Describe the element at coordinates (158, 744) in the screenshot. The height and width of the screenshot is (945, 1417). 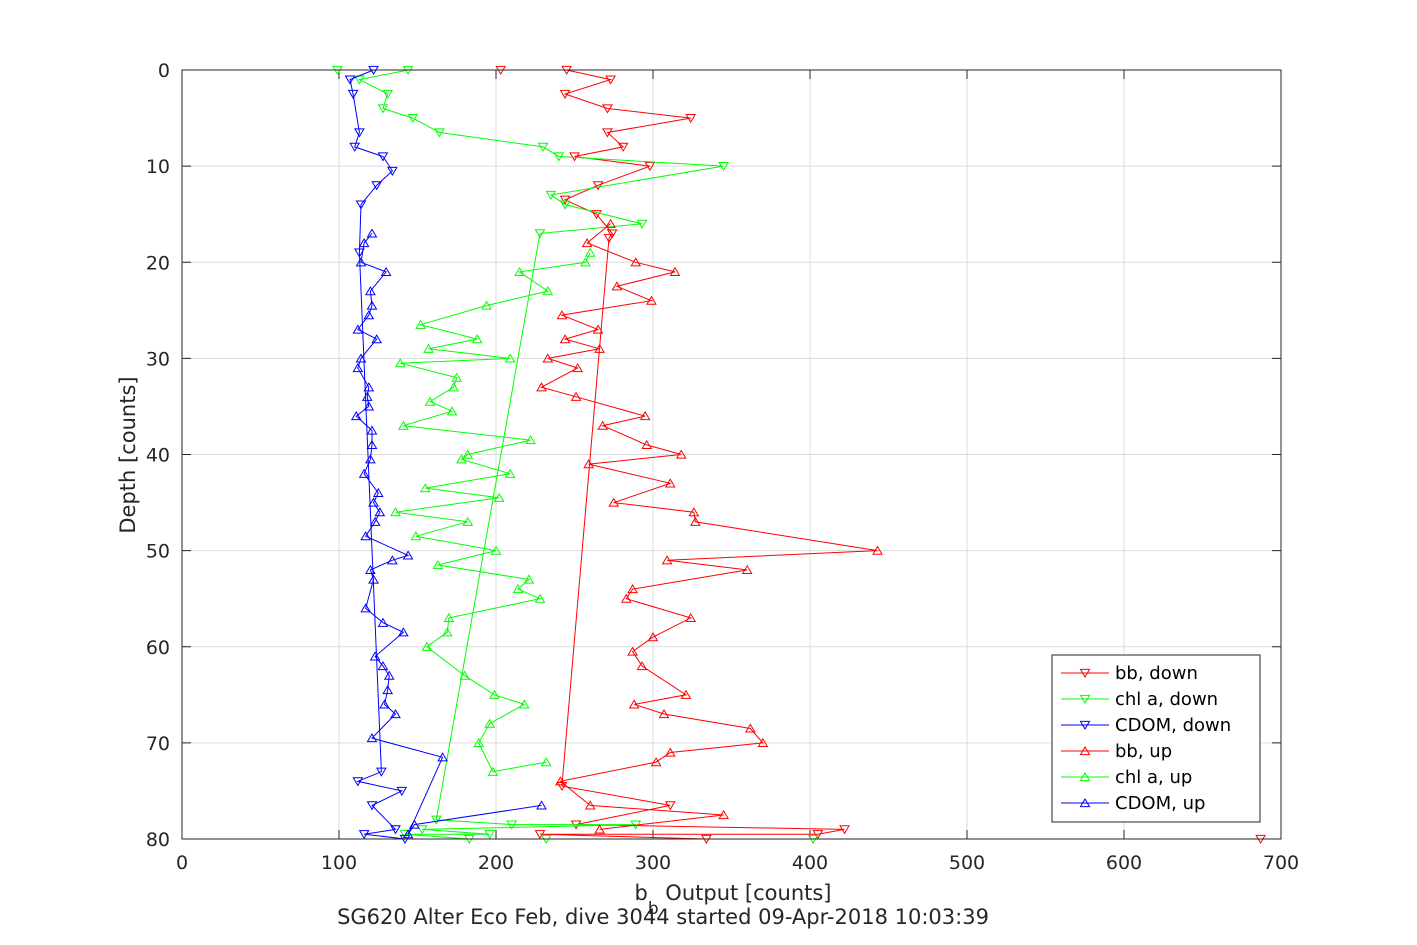
I see `y-tick-label: 70` at that location.